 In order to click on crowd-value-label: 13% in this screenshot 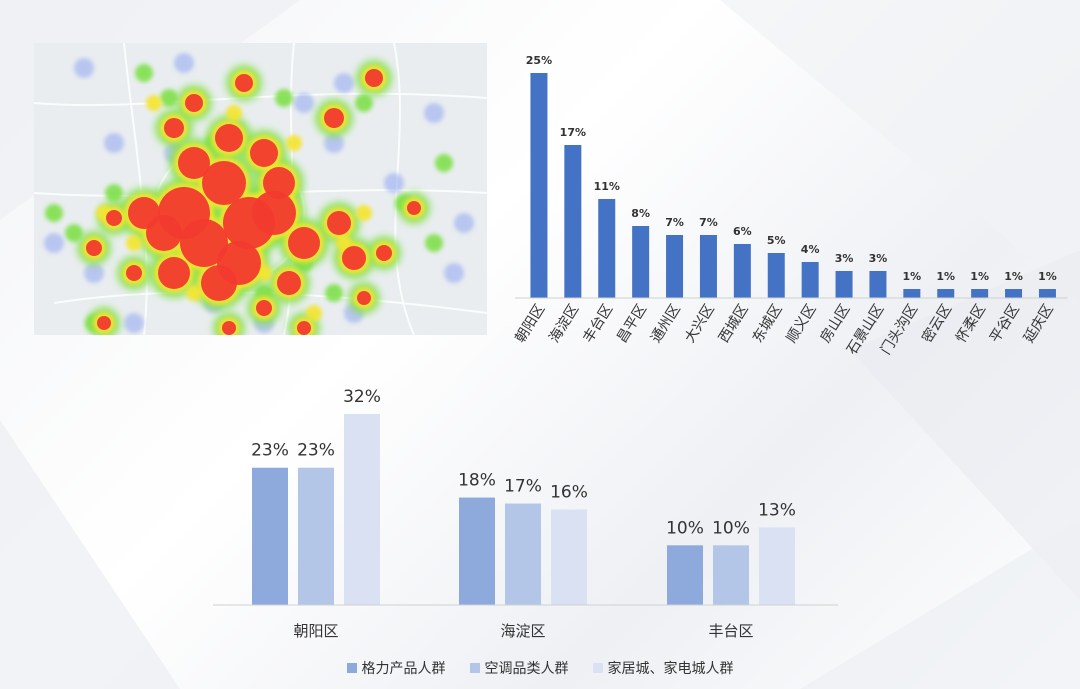, I will do `click(777, 510)`.